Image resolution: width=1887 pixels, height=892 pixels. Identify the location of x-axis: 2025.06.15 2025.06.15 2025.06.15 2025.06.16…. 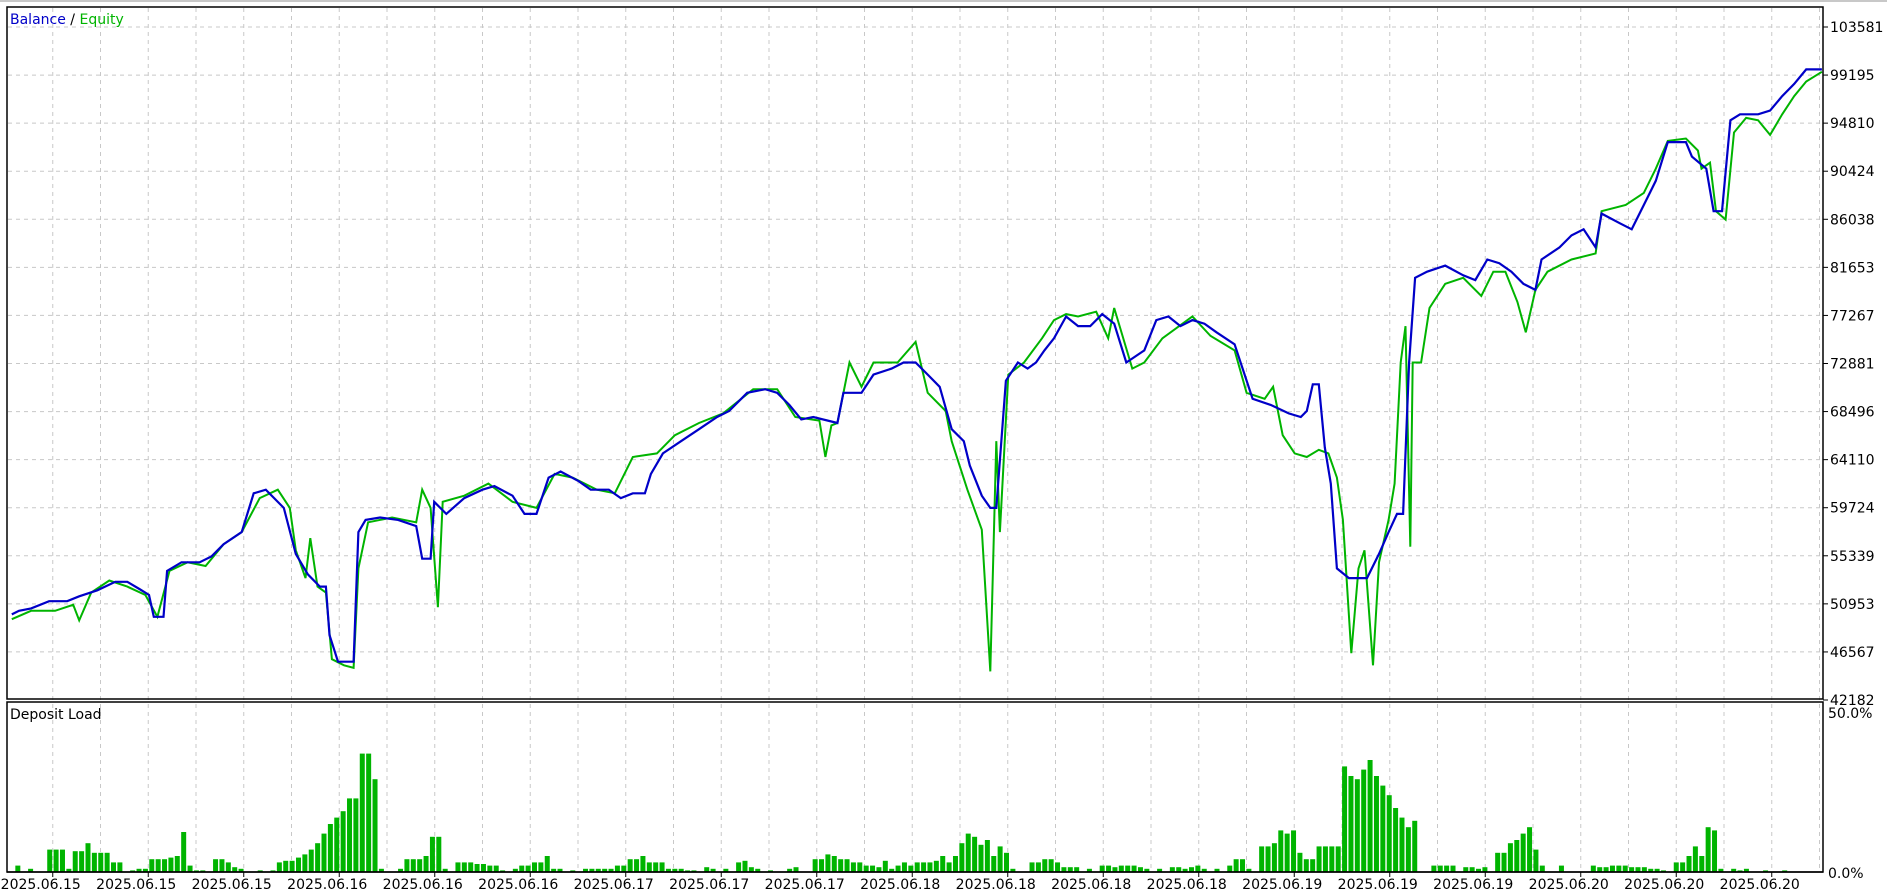
(900, 882).